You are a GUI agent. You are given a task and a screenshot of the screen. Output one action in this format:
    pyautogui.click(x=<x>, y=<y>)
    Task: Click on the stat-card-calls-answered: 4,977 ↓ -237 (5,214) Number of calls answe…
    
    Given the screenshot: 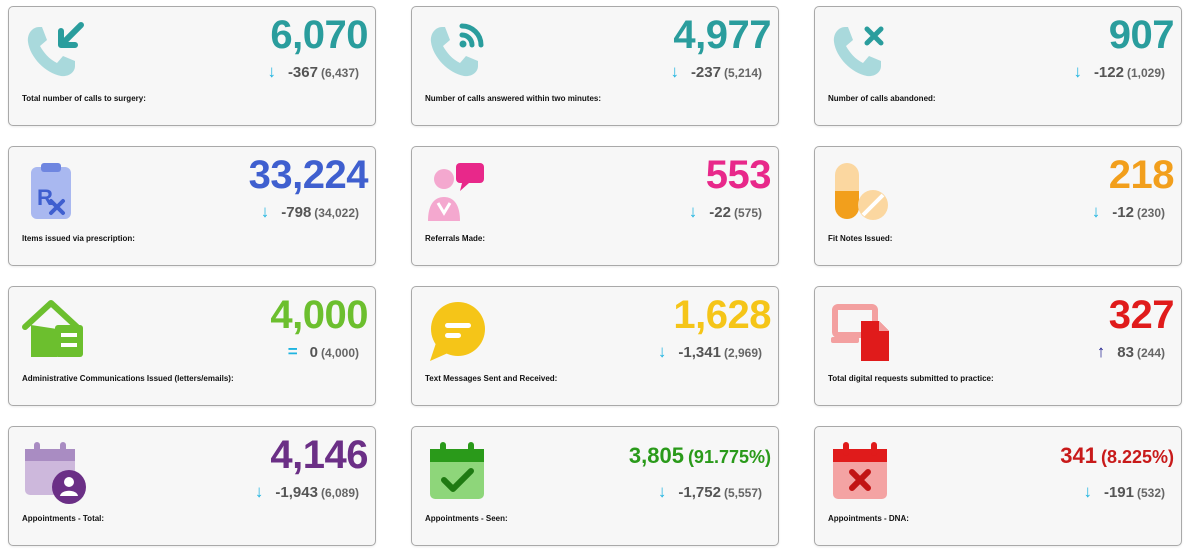 What is the action you would take?
    pyautogui.click(x=595, y=66)
    